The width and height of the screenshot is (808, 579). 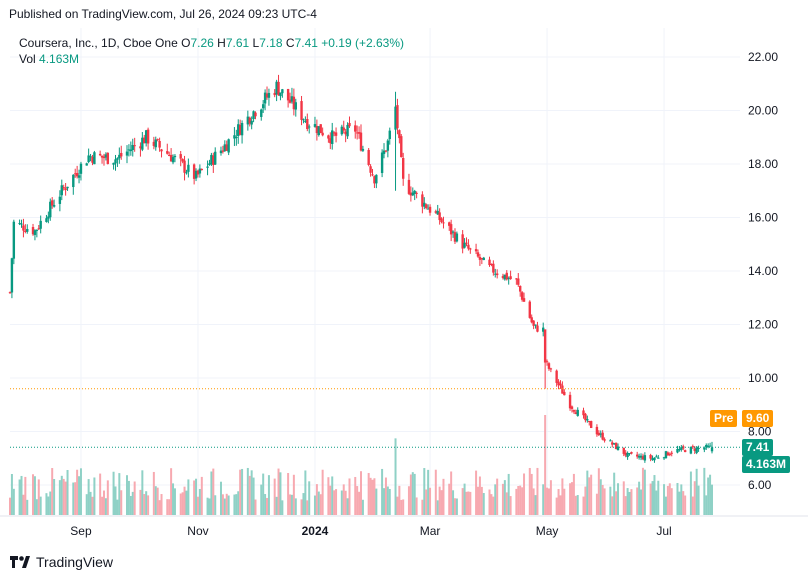 What do you see at coordinates (271, 43) in the screenshot?
I see `low-value: 7.18` at bounding box center [271, 43].